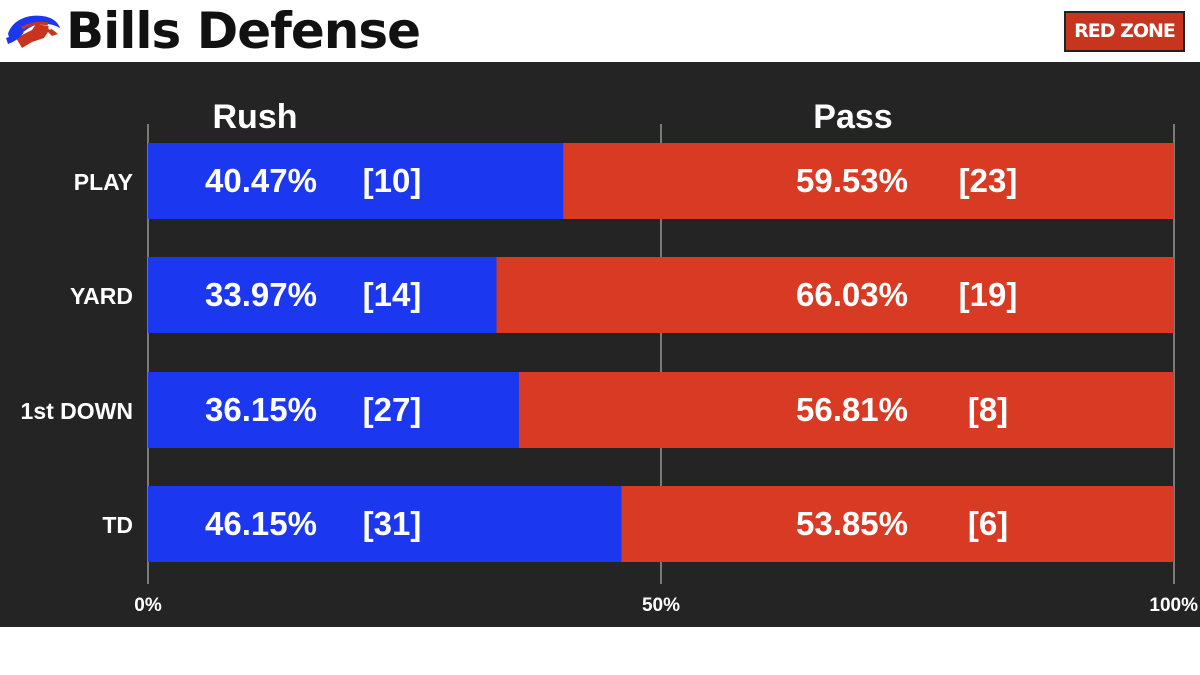 This screenshot has width=1200, height=675. Describe the element at coordinates (392, 409) in the screenshot. I see `rush-rank-label: [27]` at that location.